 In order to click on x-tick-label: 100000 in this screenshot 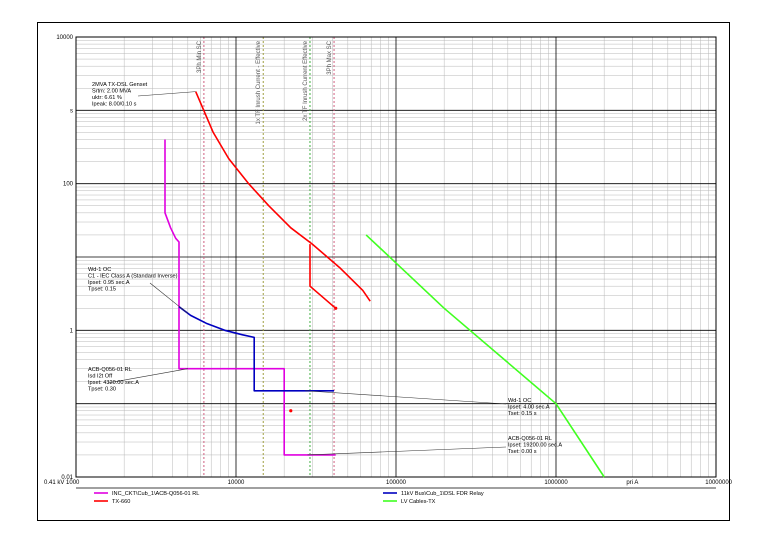, I will do `click(396, 483)`.